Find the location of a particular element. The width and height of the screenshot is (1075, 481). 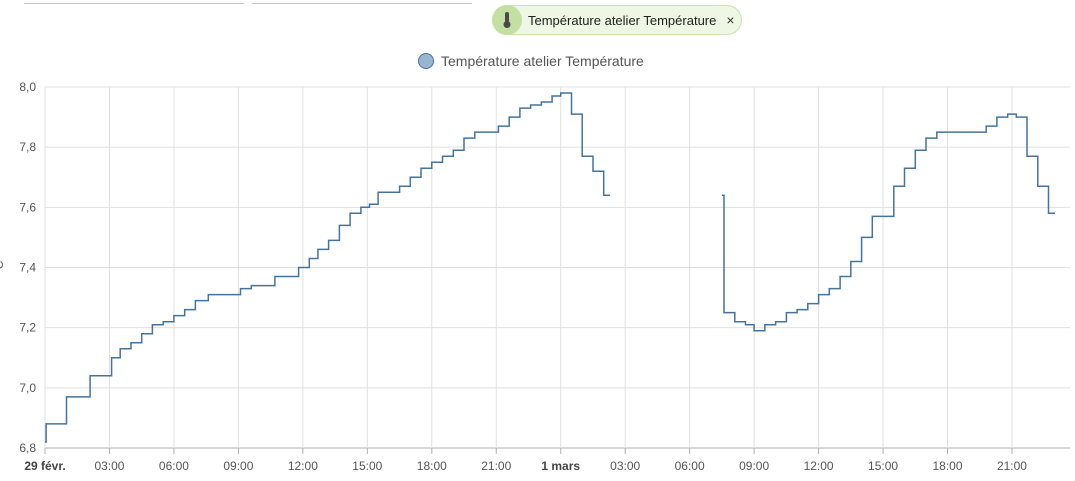

y-tick-label: 7,8 is located at coordinates (27, 147).